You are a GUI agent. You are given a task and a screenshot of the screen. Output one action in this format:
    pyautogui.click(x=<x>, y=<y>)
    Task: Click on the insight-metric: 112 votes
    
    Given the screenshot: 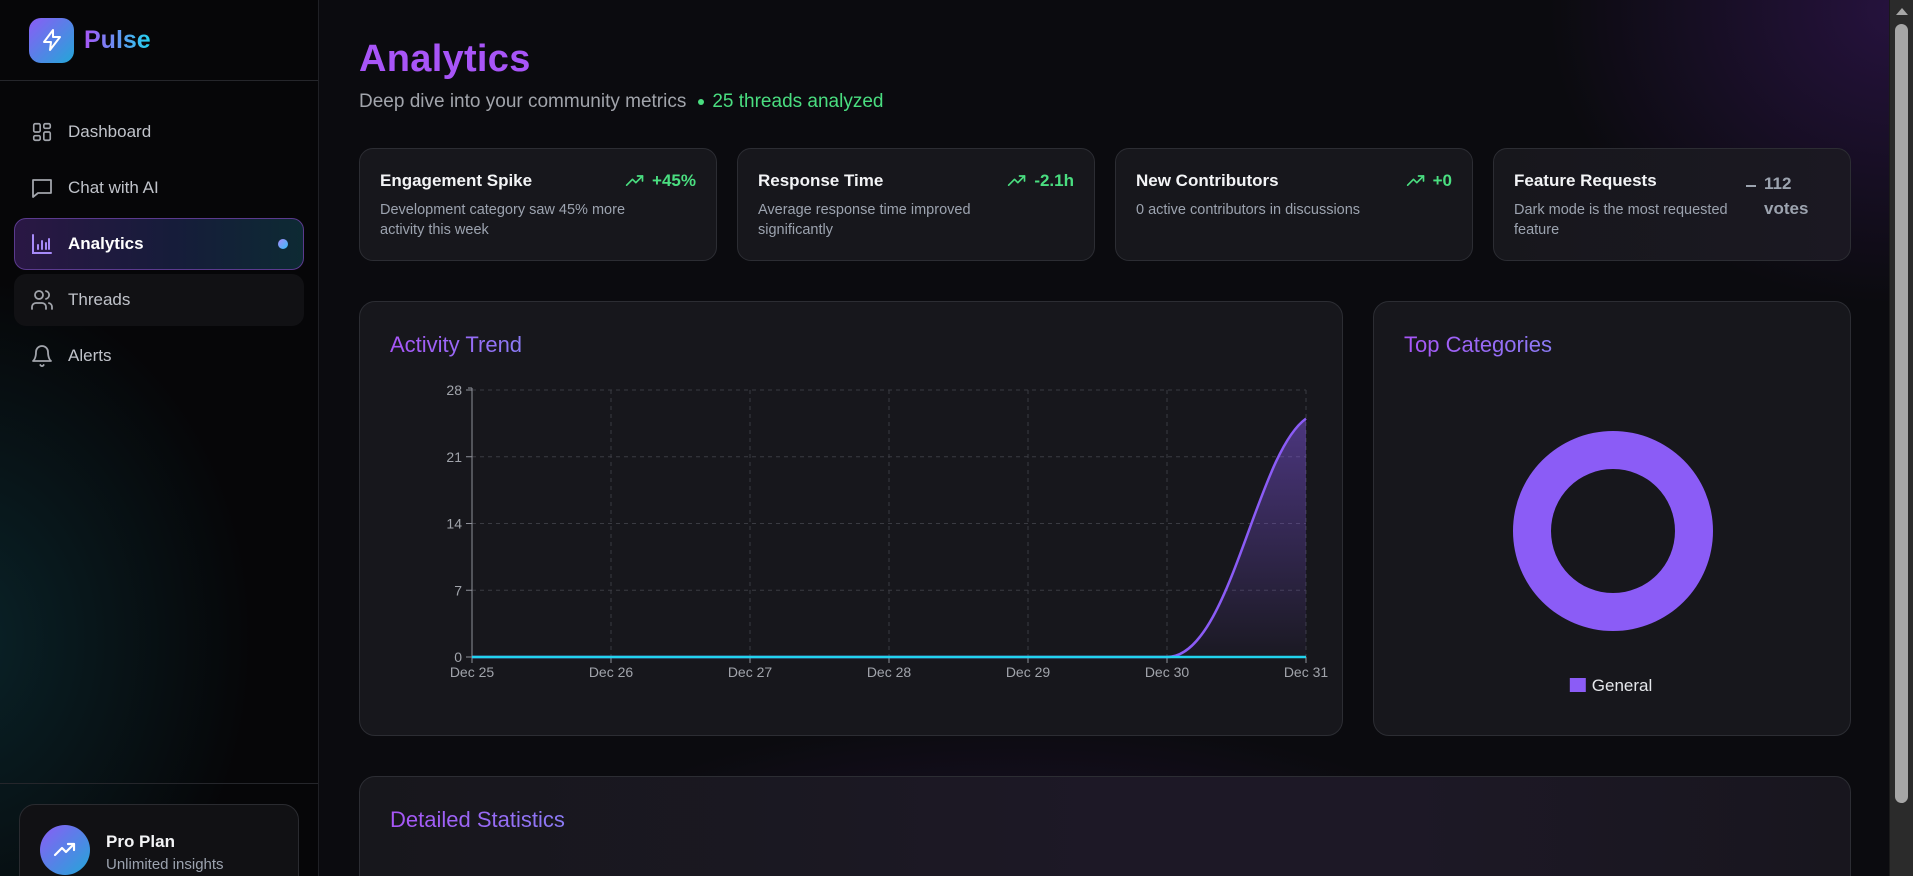 What is the action you would take?
    pyautogui.click(x=1789, y=196)
    